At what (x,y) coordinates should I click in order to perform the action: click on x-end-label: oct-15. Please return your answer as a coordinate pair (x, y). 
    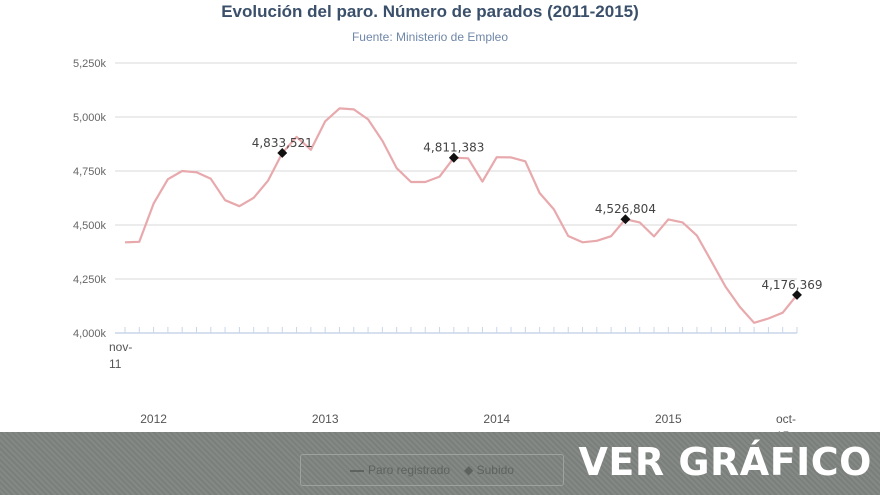
    Looking at the image, I should click on (786, 422).